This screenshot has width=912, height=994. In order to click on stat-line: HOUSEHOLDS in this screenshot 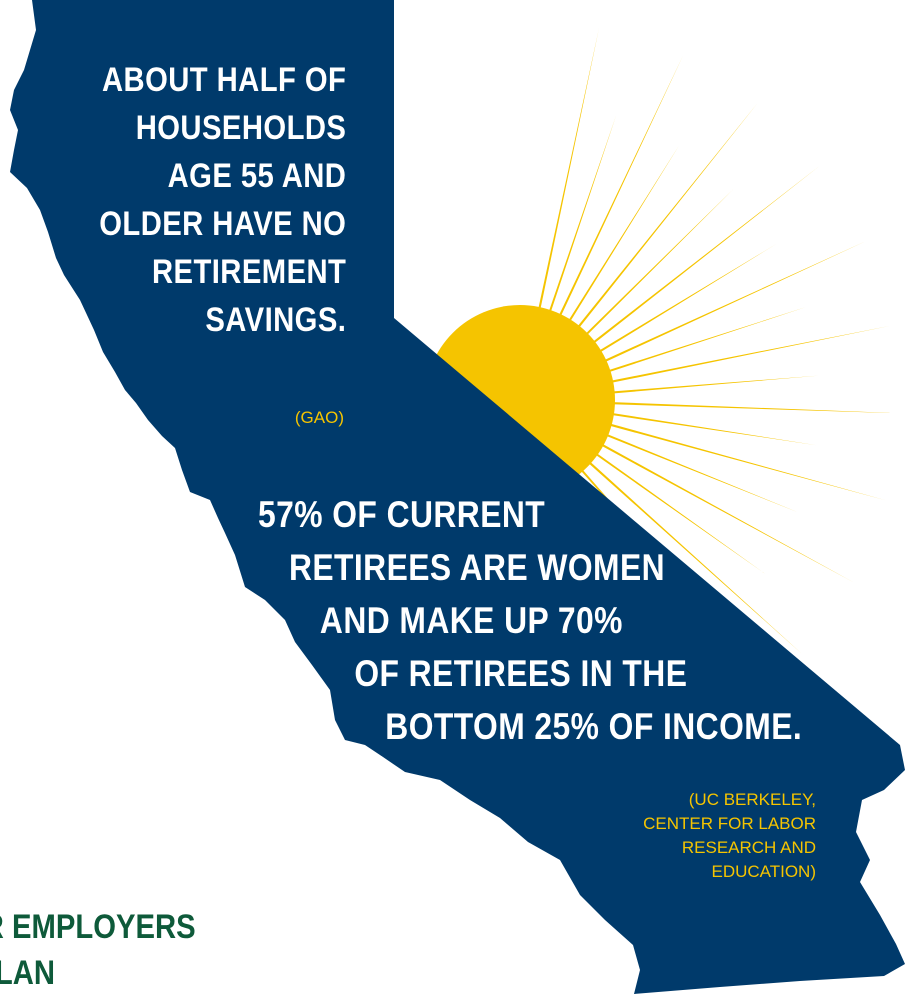, I will do `click(222, 128)`.